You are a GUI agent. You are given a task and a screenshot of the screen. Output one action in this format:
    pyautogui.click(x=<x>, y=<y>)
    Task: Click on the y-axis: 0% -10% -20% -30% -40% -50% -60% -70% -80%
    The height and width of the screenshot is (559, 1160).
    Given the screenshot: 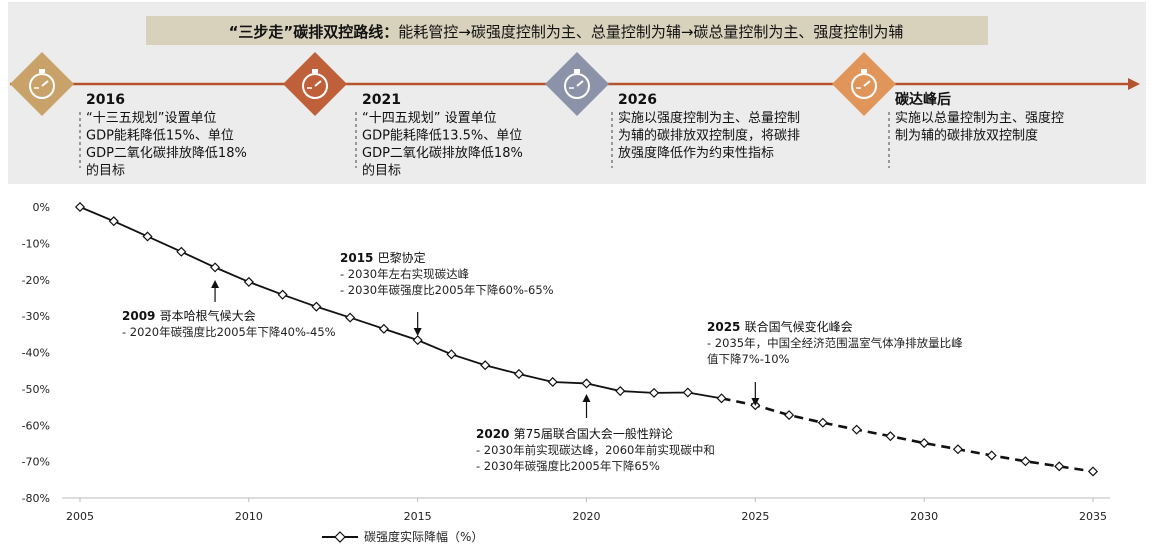 What is the action you would take?
    pyautogui.click(x=36, y=353)
    